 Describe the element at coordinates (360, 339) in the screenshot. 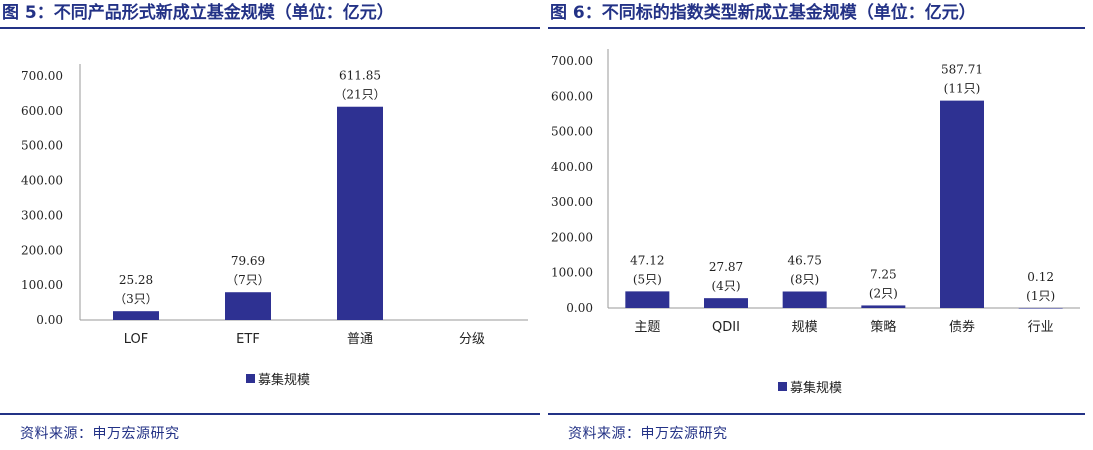

I see `category-label: 普通` at that location.